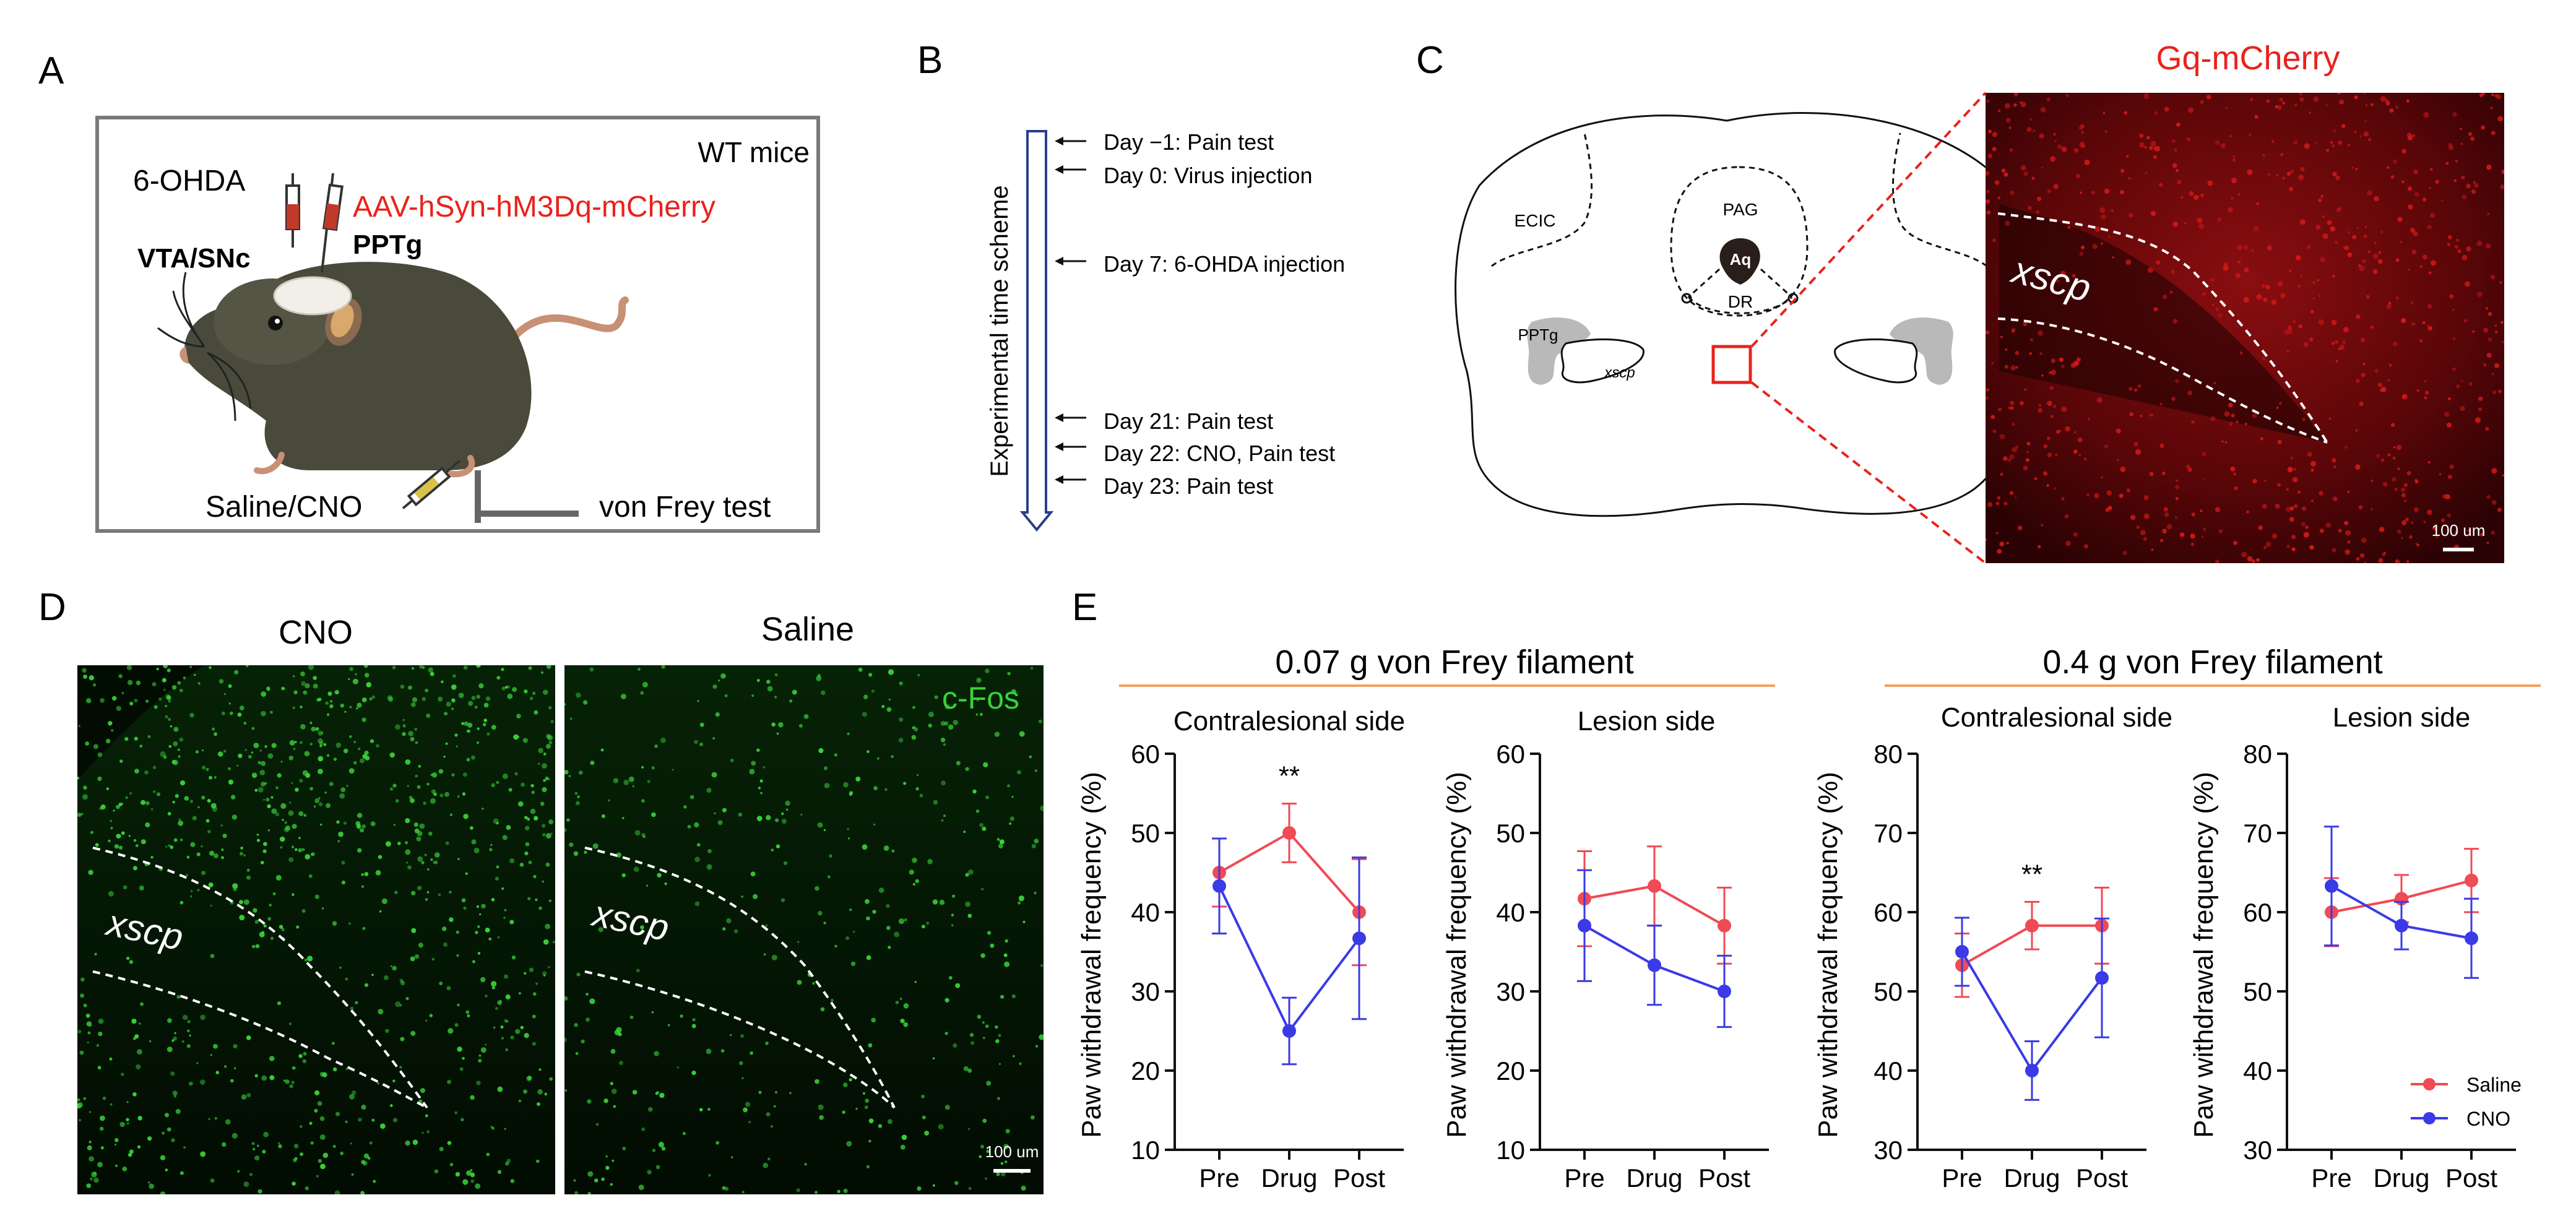 The height and width of the screenshot is (1229, 2576). What do you see at coordinates (1535, 221) in the screenshot?
I see `ecic-label: ECIC` at bounding box center [1535, 221].